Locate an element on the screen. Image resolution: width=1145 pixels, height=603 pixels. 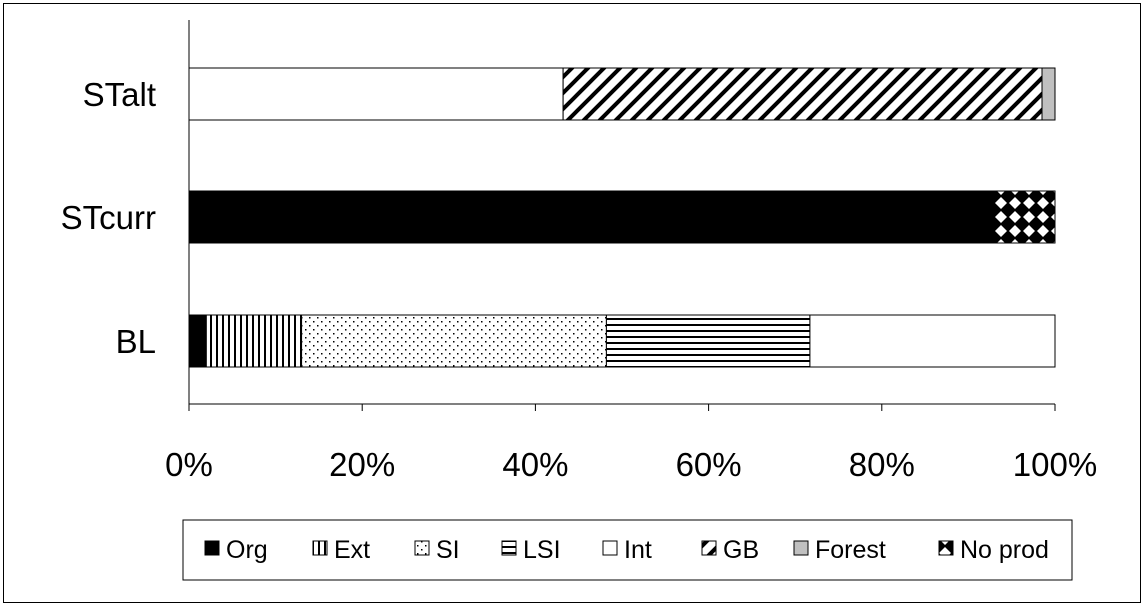
legend-swatch-org is located at coordinates (212, 548).